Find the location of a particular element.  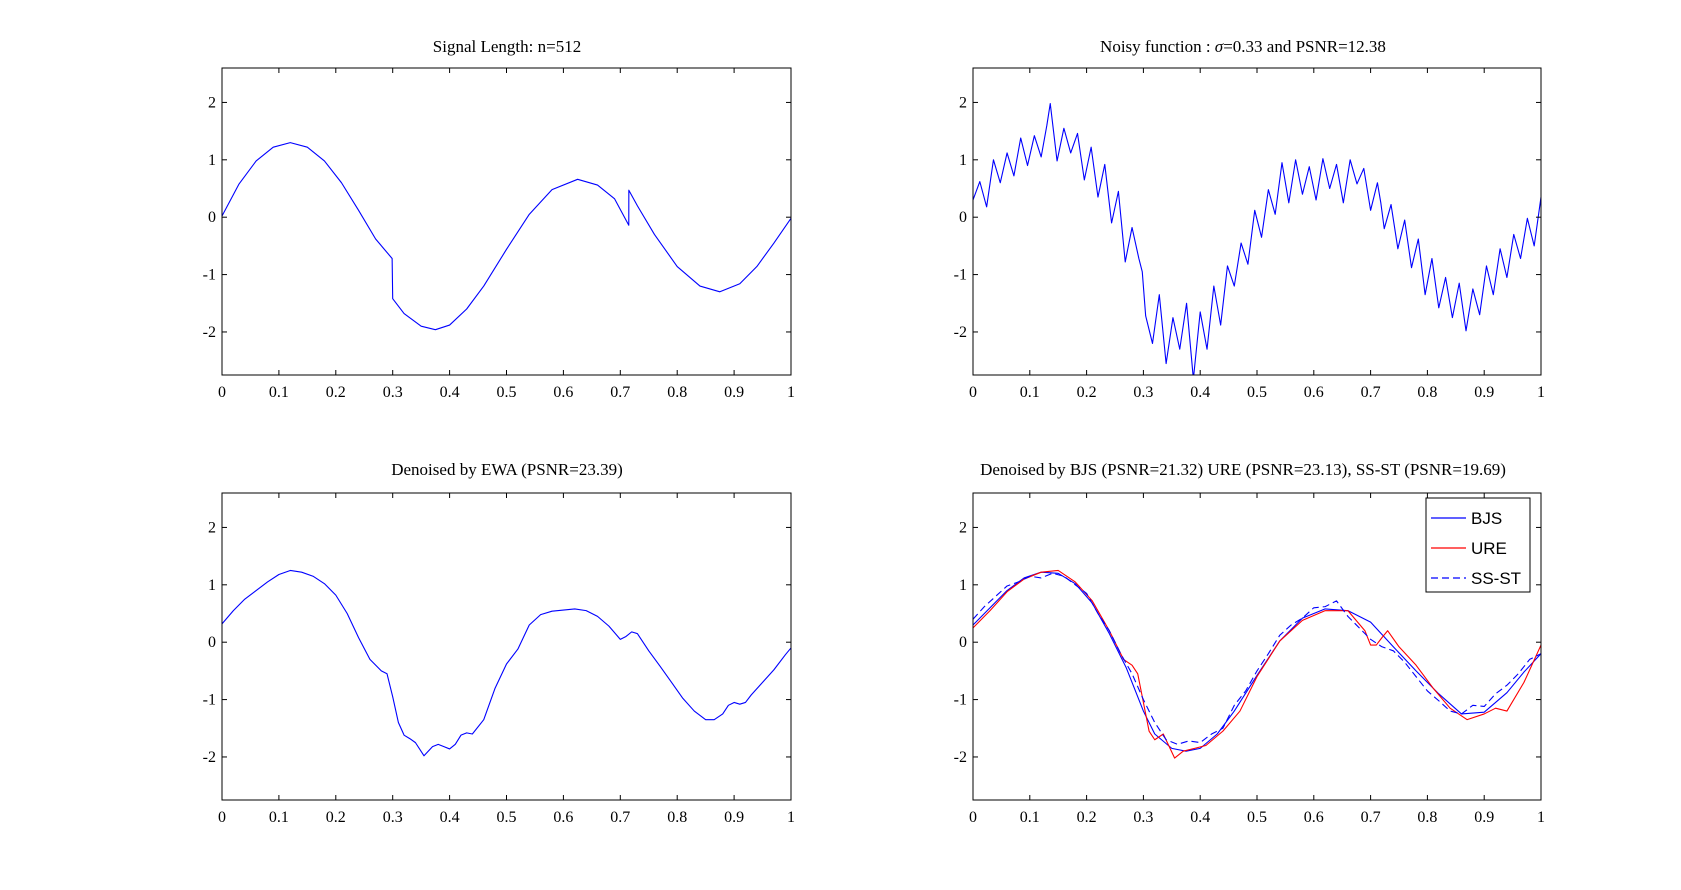

panel-2-title-prefix: Noisy function : is located at coordinates (1157, 46).